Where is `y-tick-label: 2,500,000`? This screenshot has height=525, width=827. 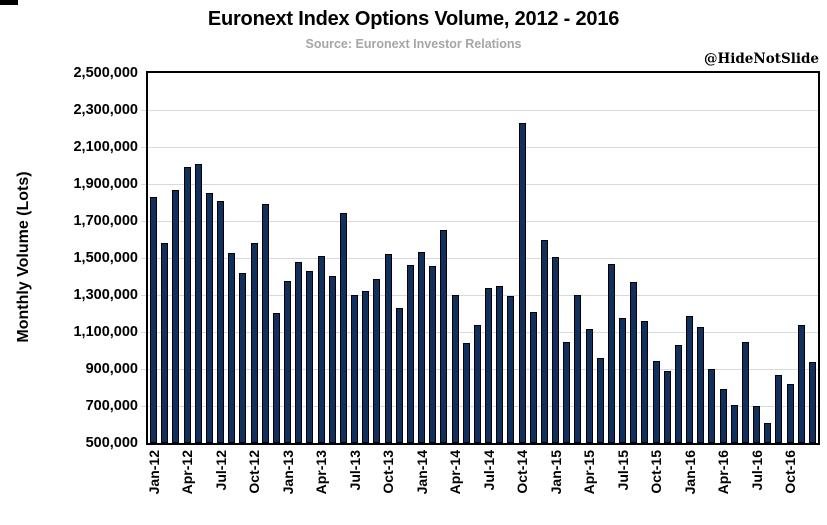
y-tick-label: 2,500,000 is located at coordinates (105, 73).